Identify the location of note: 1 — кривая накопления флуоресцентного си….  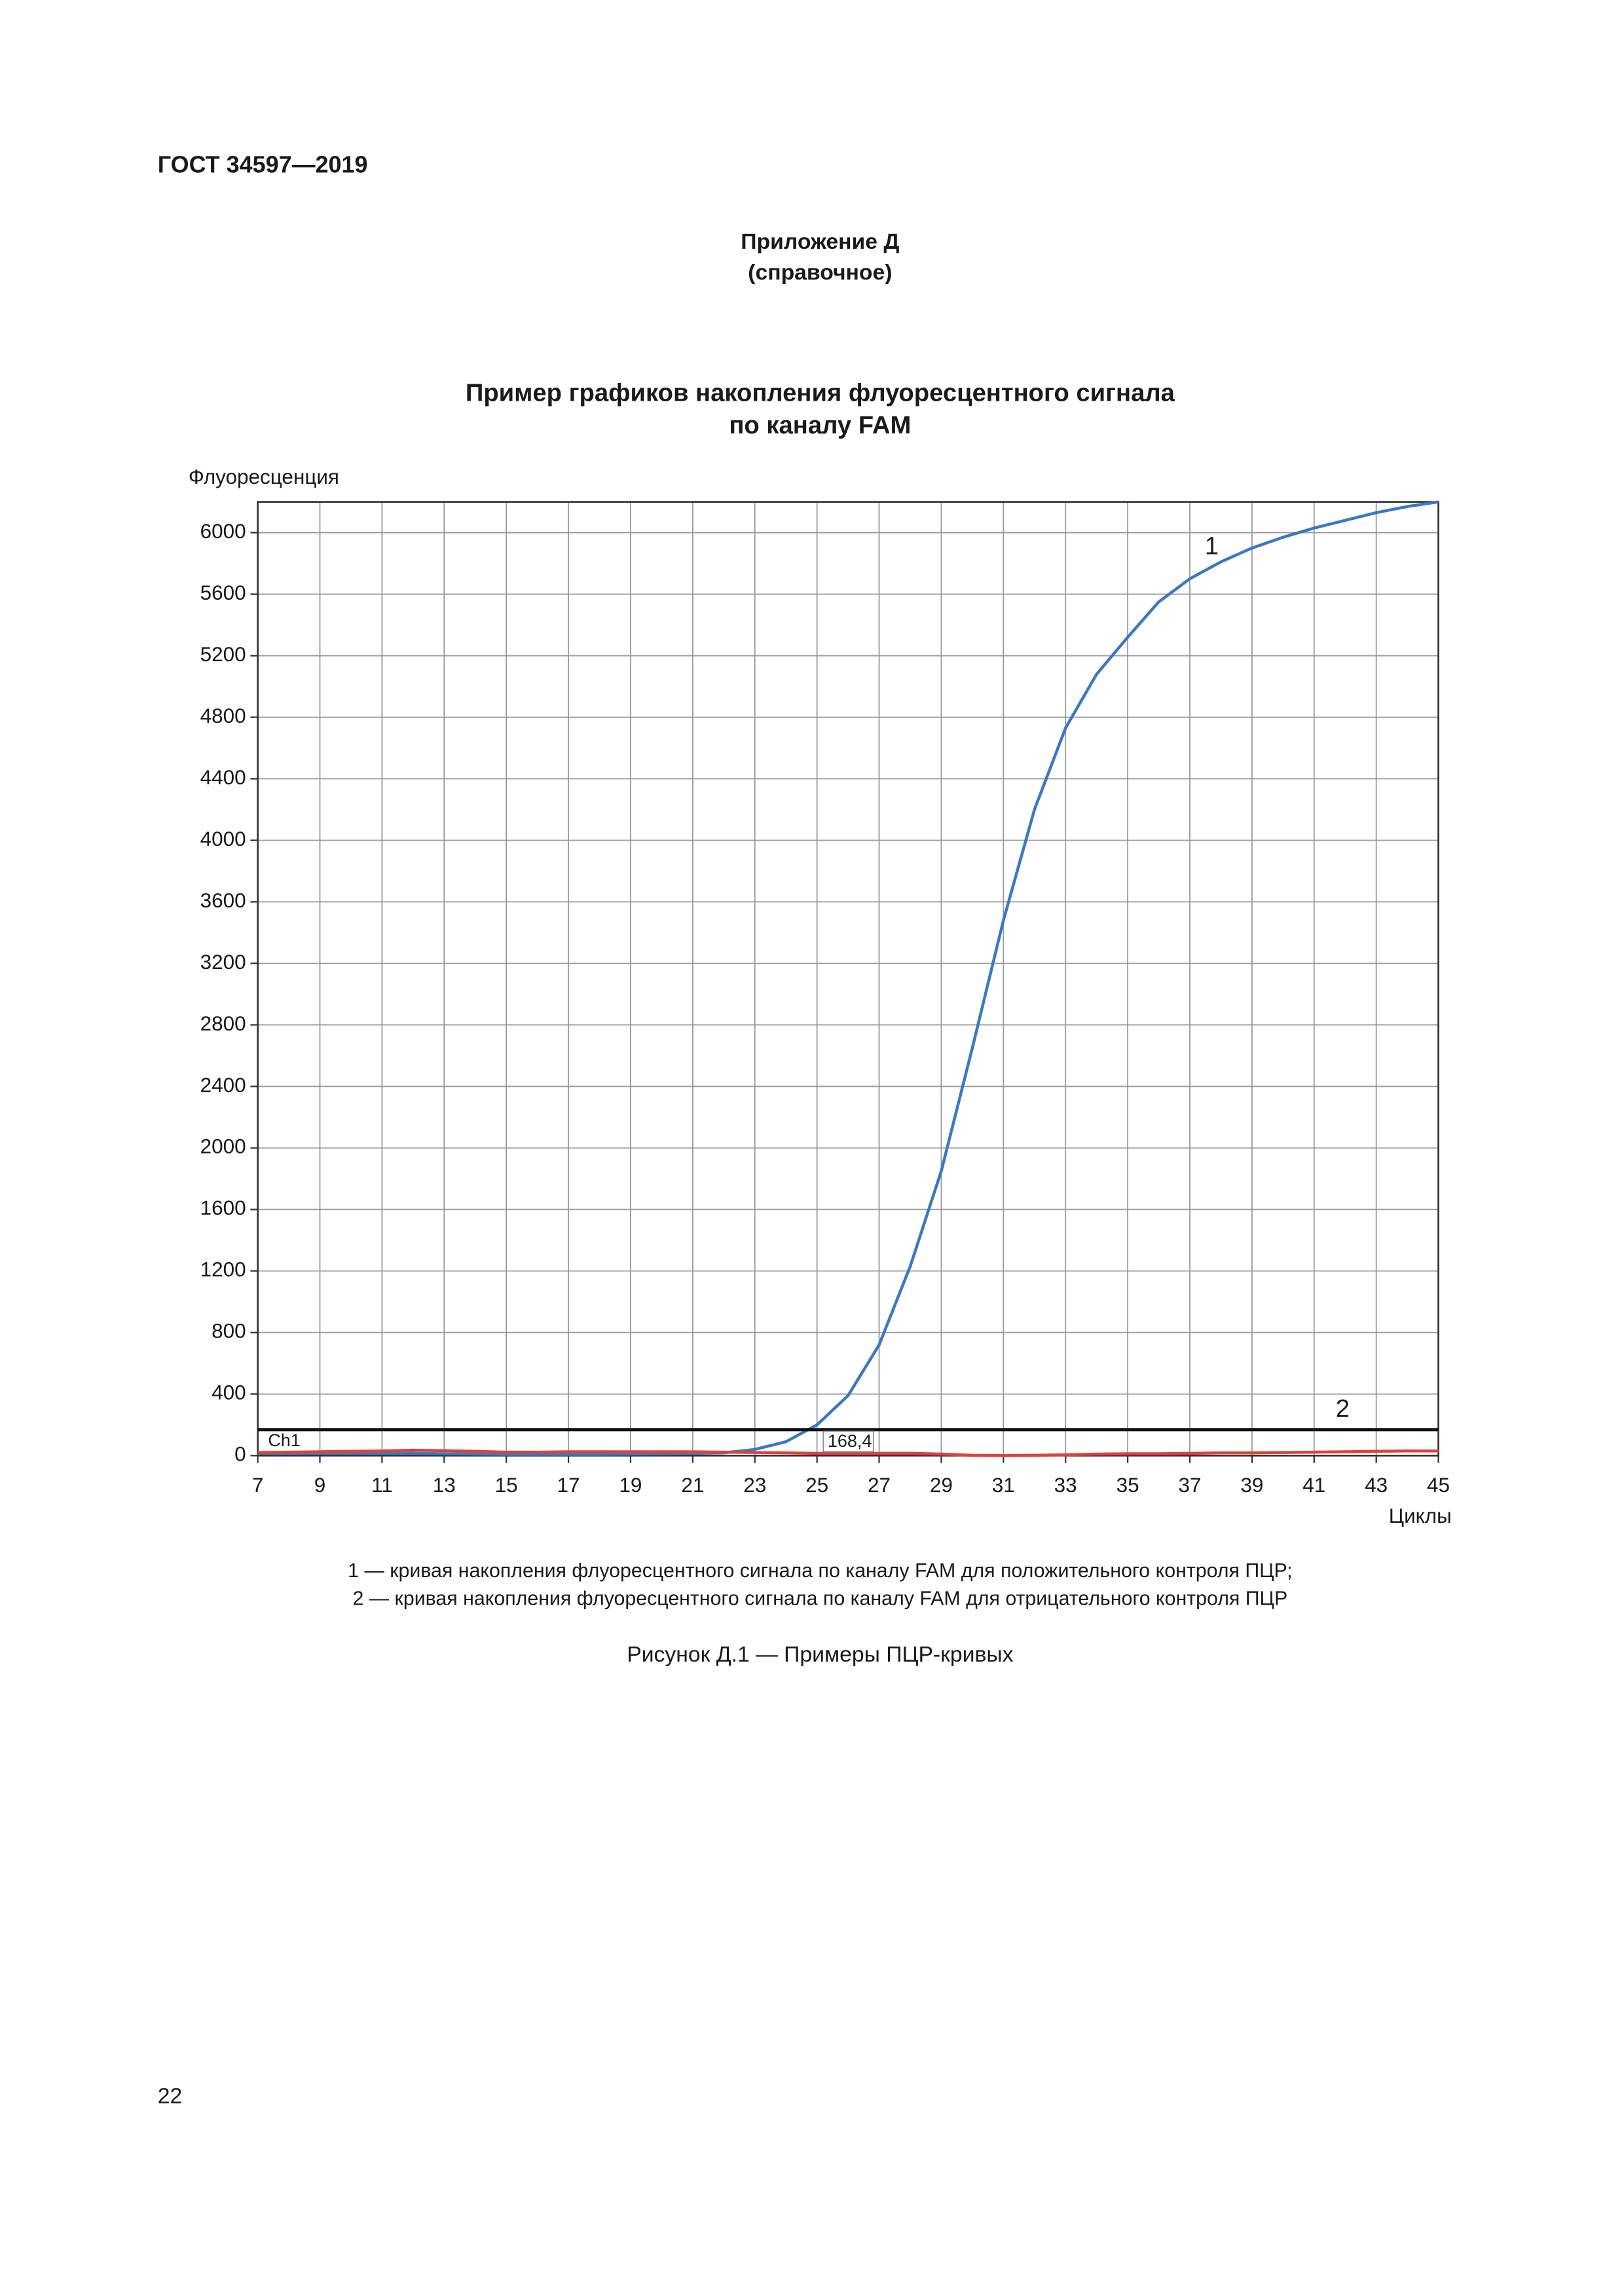
(820, 1571).